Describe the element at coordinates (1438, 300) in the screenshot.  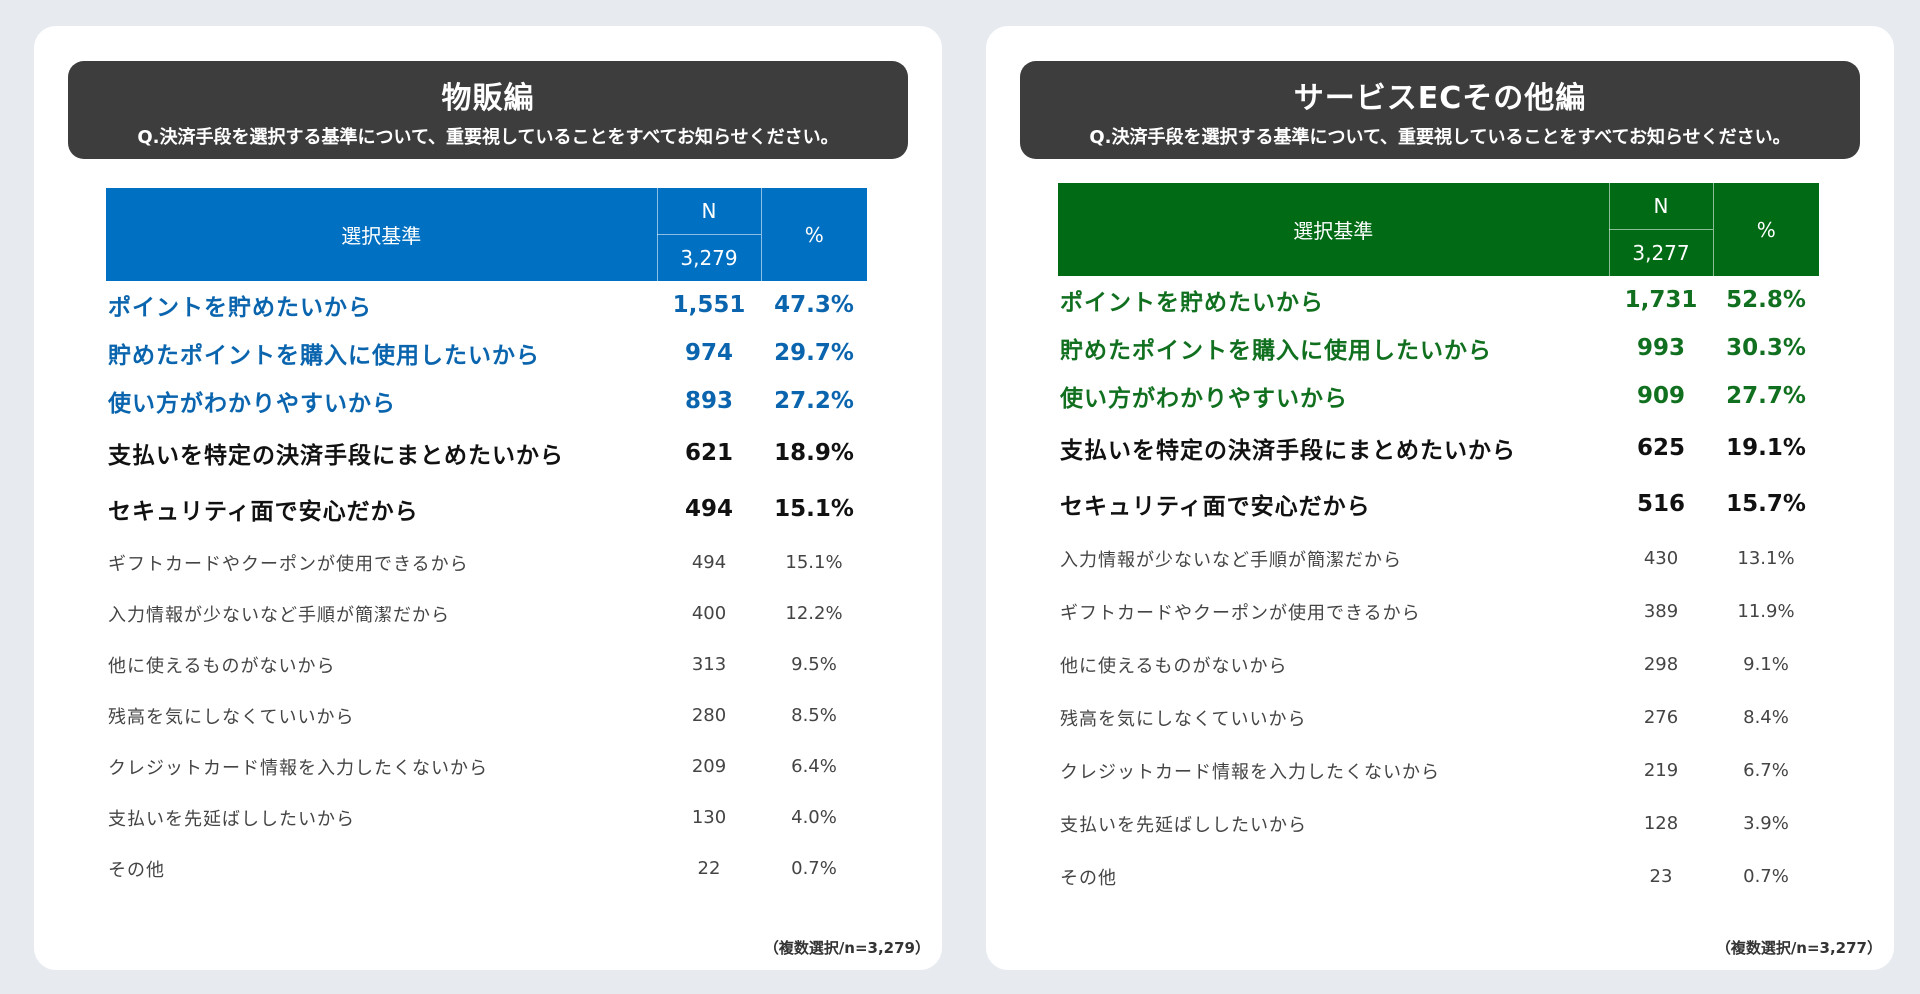
I see `table-row: ポイントを貯めたいから 1,731 52.8%` at that location.